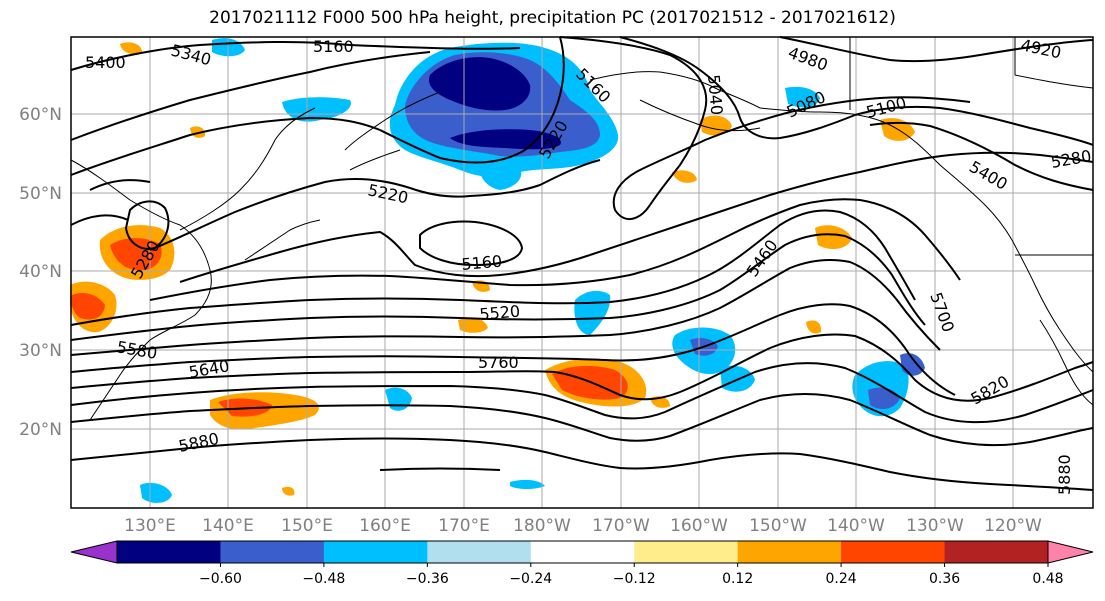 This screenshot has height=601, width=1105. I want to click on lon-label: 150°E, so click(307, 526).